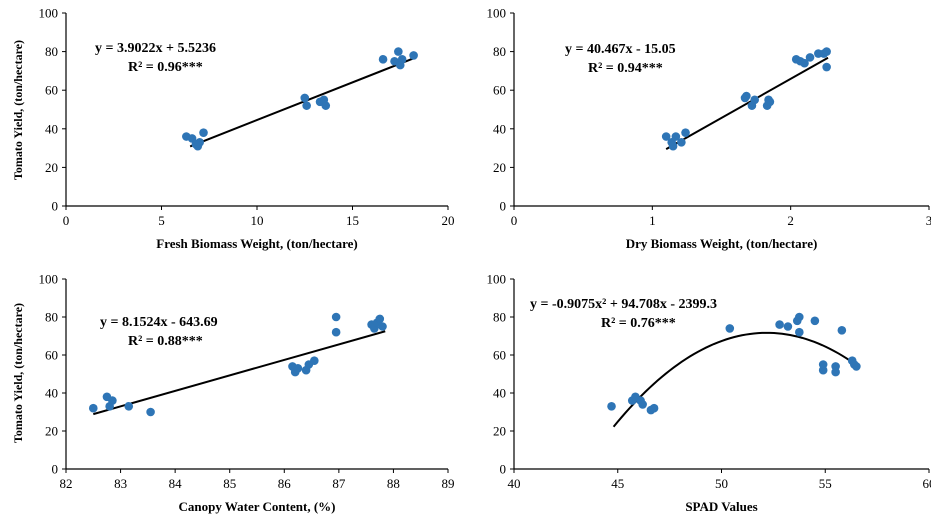 The width and height of the screenshot is (931, 517). I want to click on x-tick-label: 87, so click(339, 483).